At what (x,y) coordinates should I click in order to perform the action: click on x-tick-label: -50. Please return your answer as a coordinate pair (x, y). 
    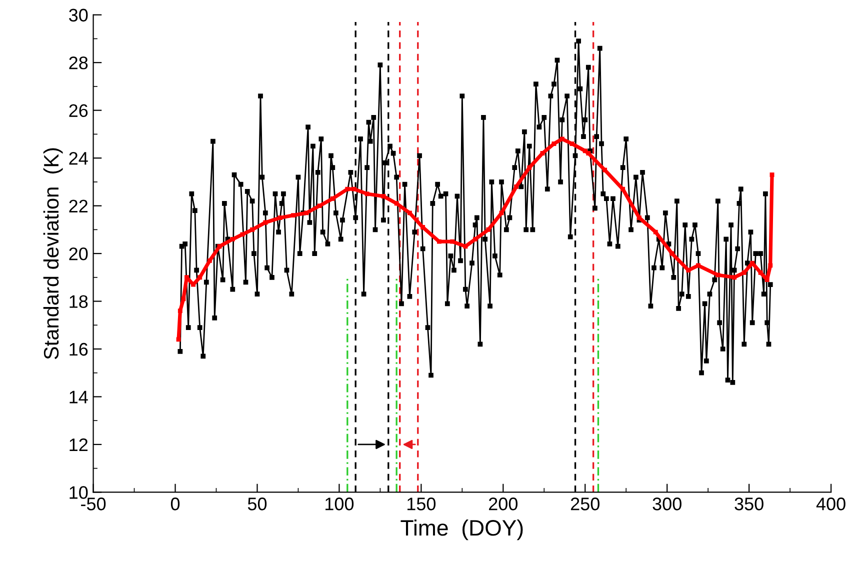
    Looking at the image, I should click on (93, 504).